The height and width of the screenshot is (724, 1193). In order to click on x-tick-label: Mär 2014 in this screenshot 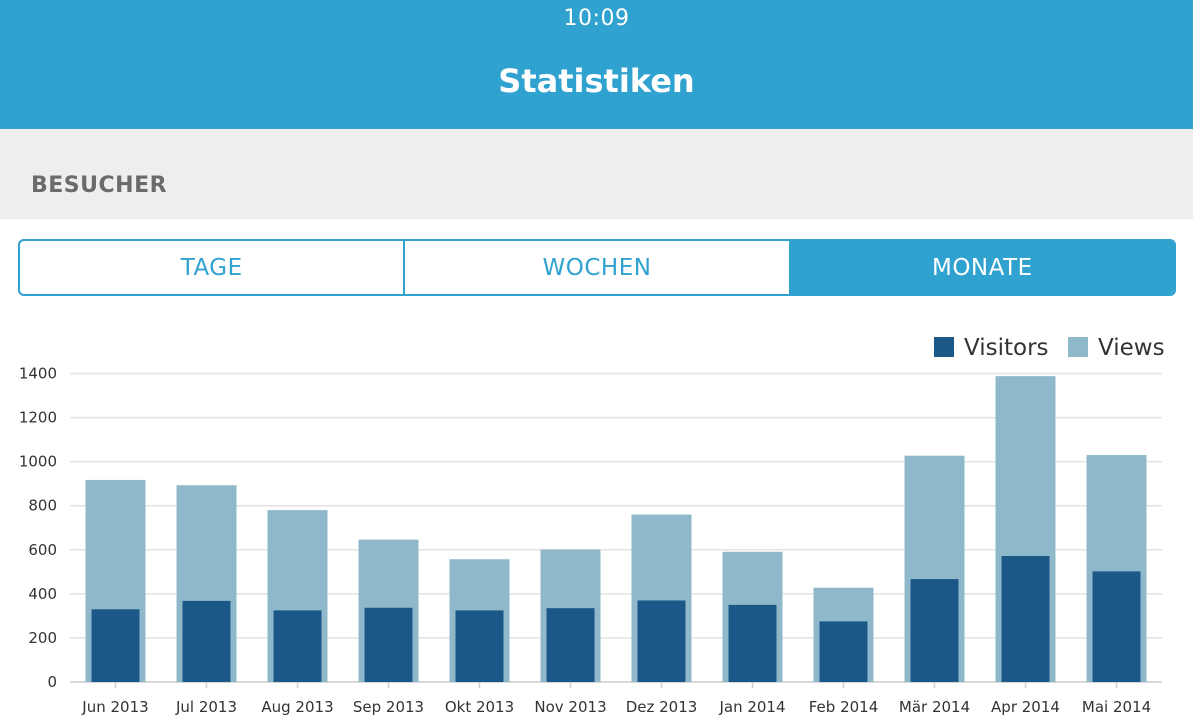, I will do `click(934, 707)`.